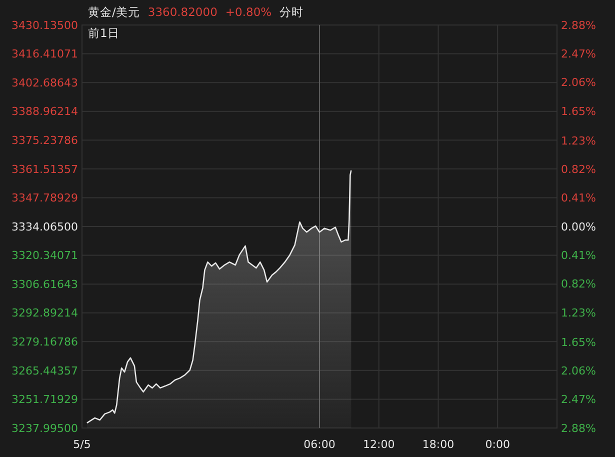 This screenshot has width=615, height=457. What do you see at coordinates (248, 12) in the screenshot?
I see `text: +0.80%` at bounding box center [248, 12].